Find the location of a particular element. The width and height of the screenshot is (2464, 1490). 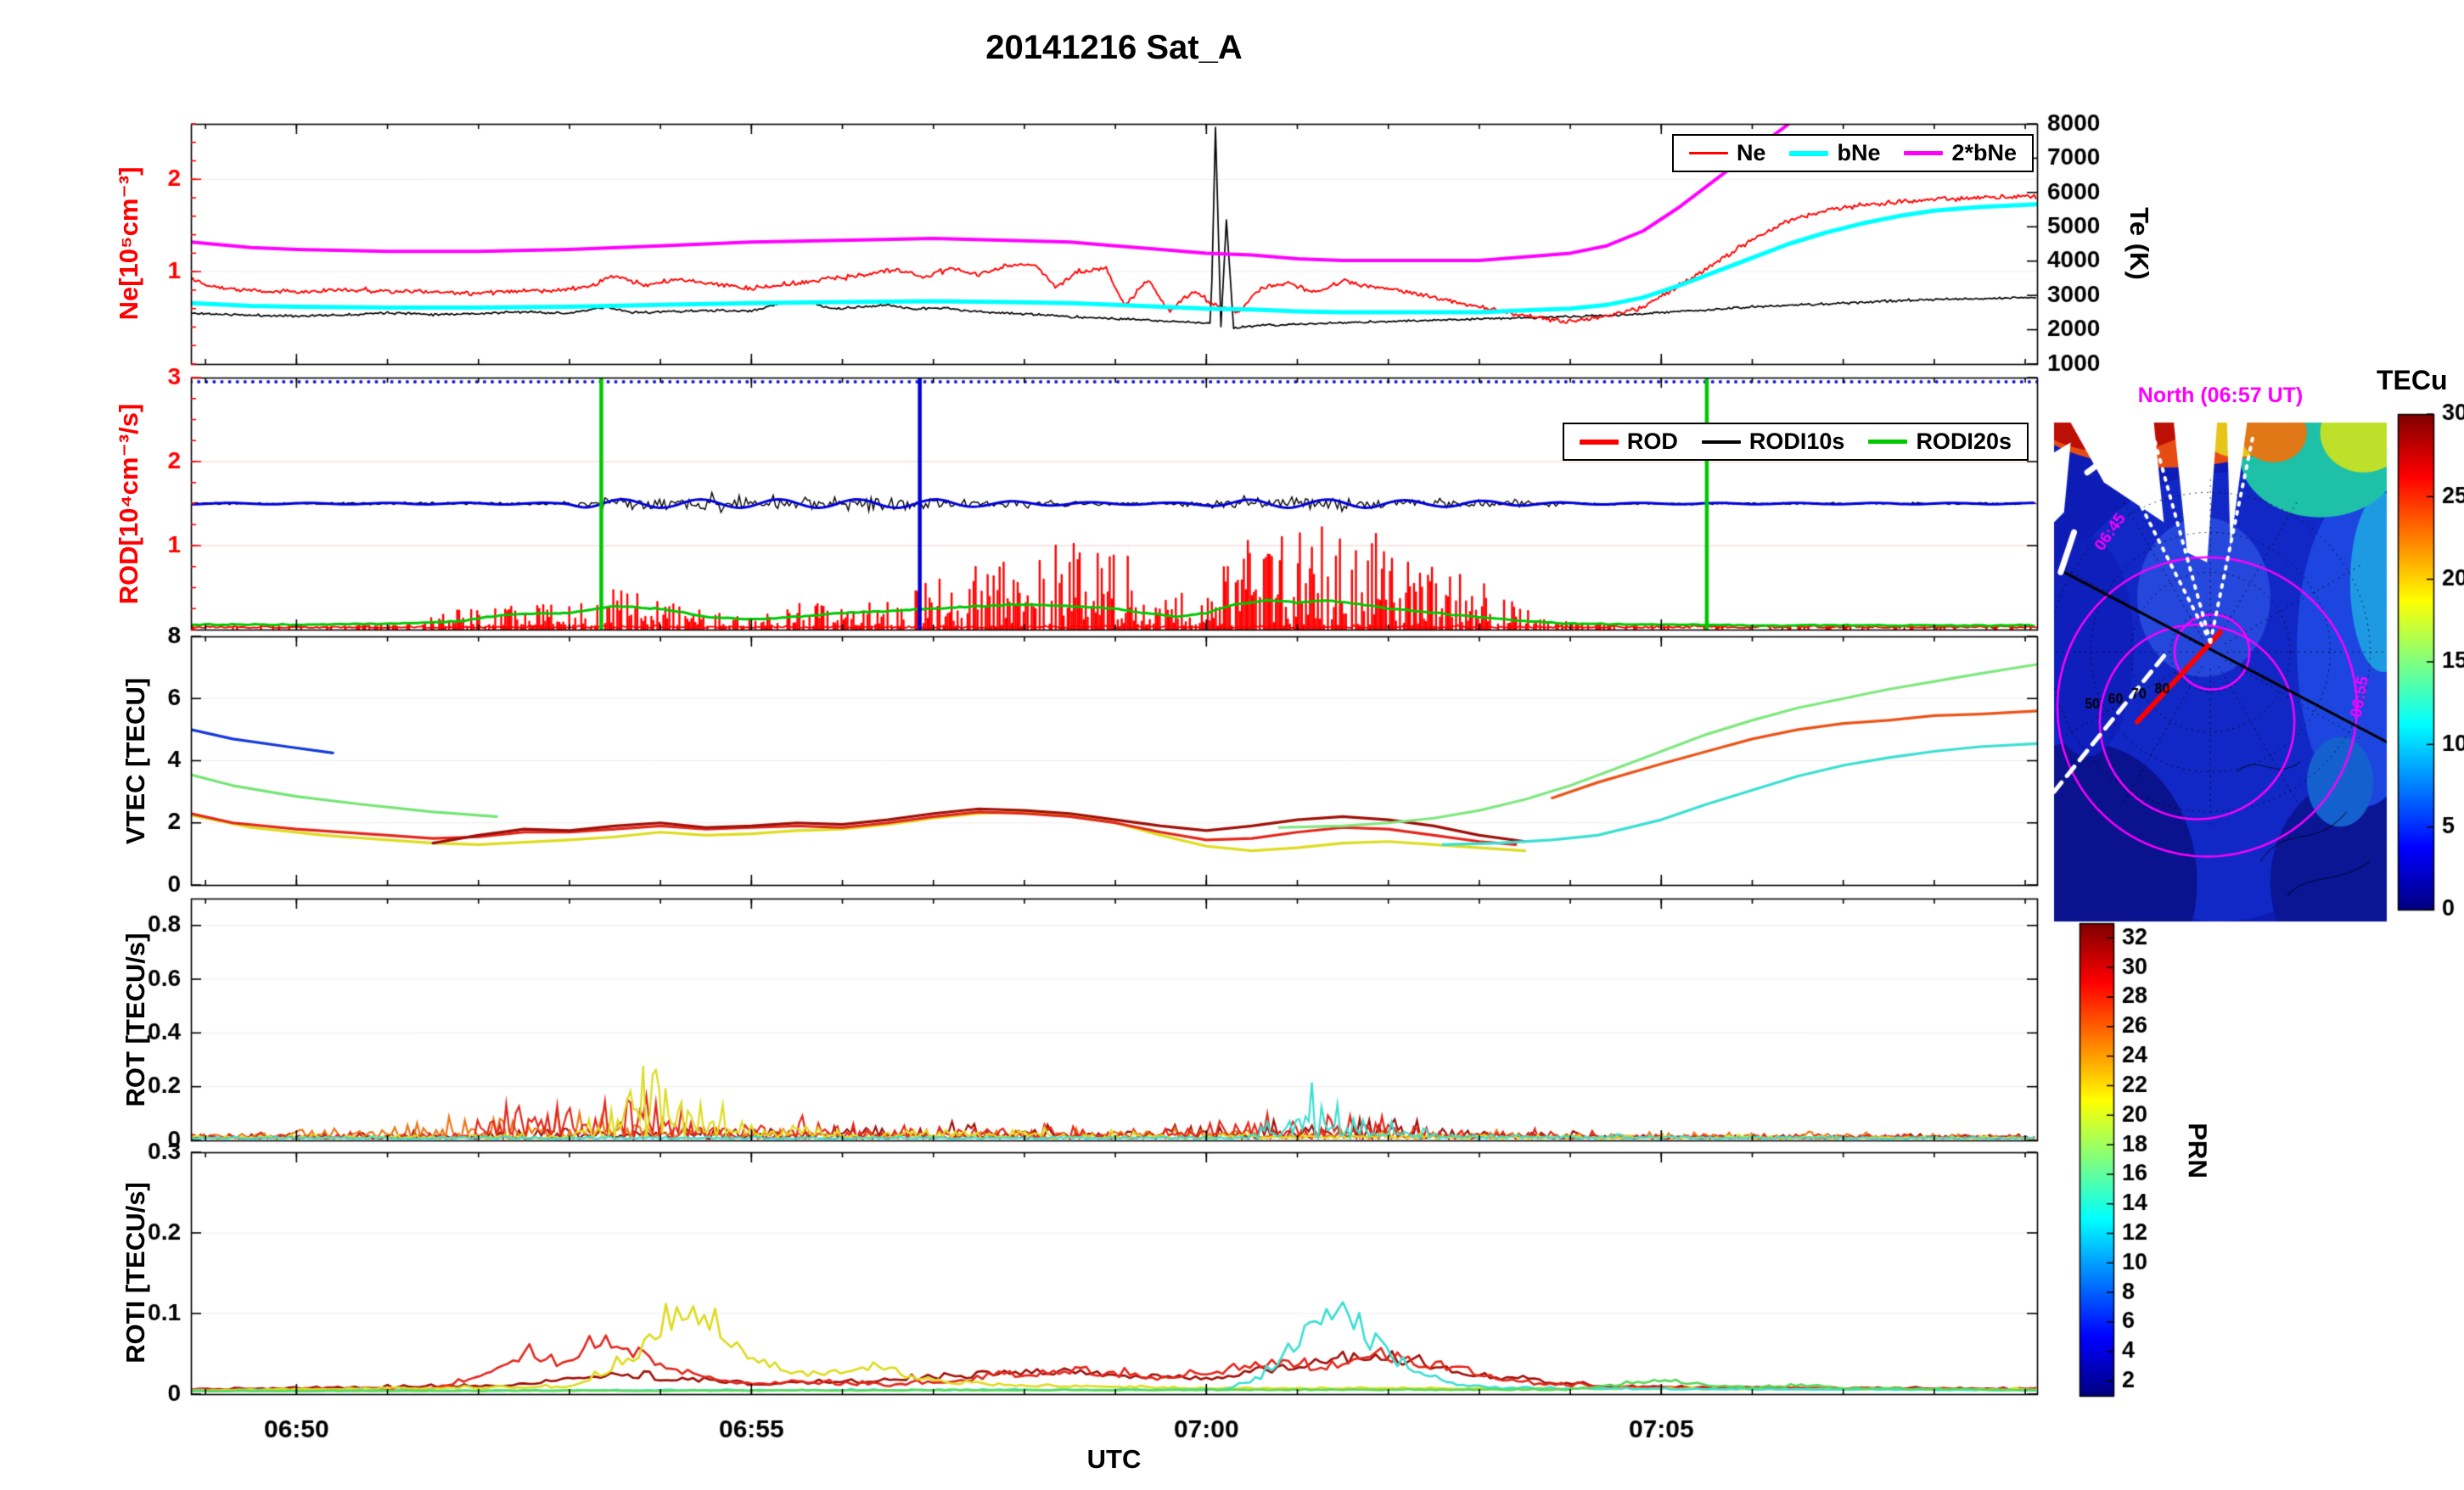

tecu-colorbar-title: TECu is located at coordinates (2412, 380).